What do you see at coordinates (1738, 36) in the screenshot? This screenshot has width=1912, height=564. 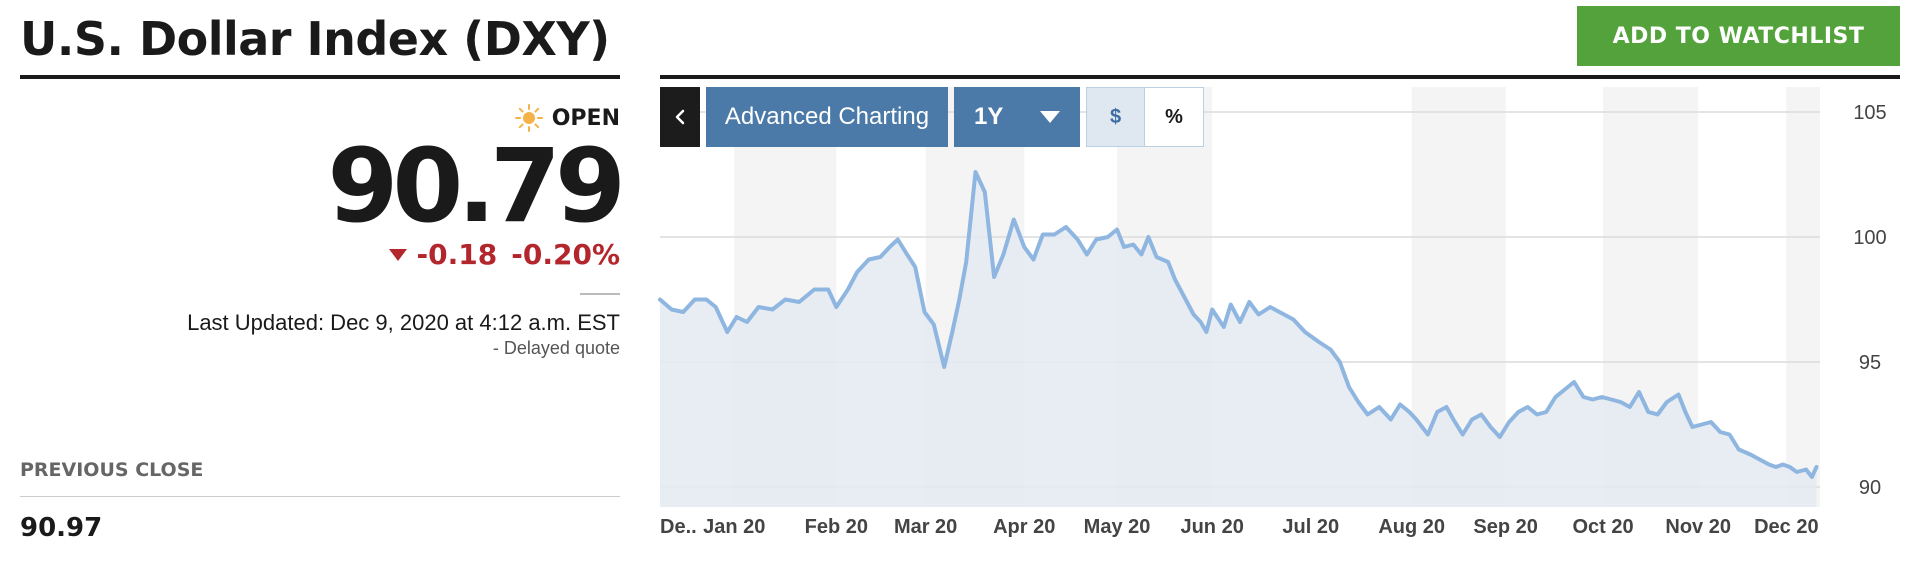 I see `add-to-watchlist-button: ADD TO WATCHLIST` at bounding box center [1738, 36].